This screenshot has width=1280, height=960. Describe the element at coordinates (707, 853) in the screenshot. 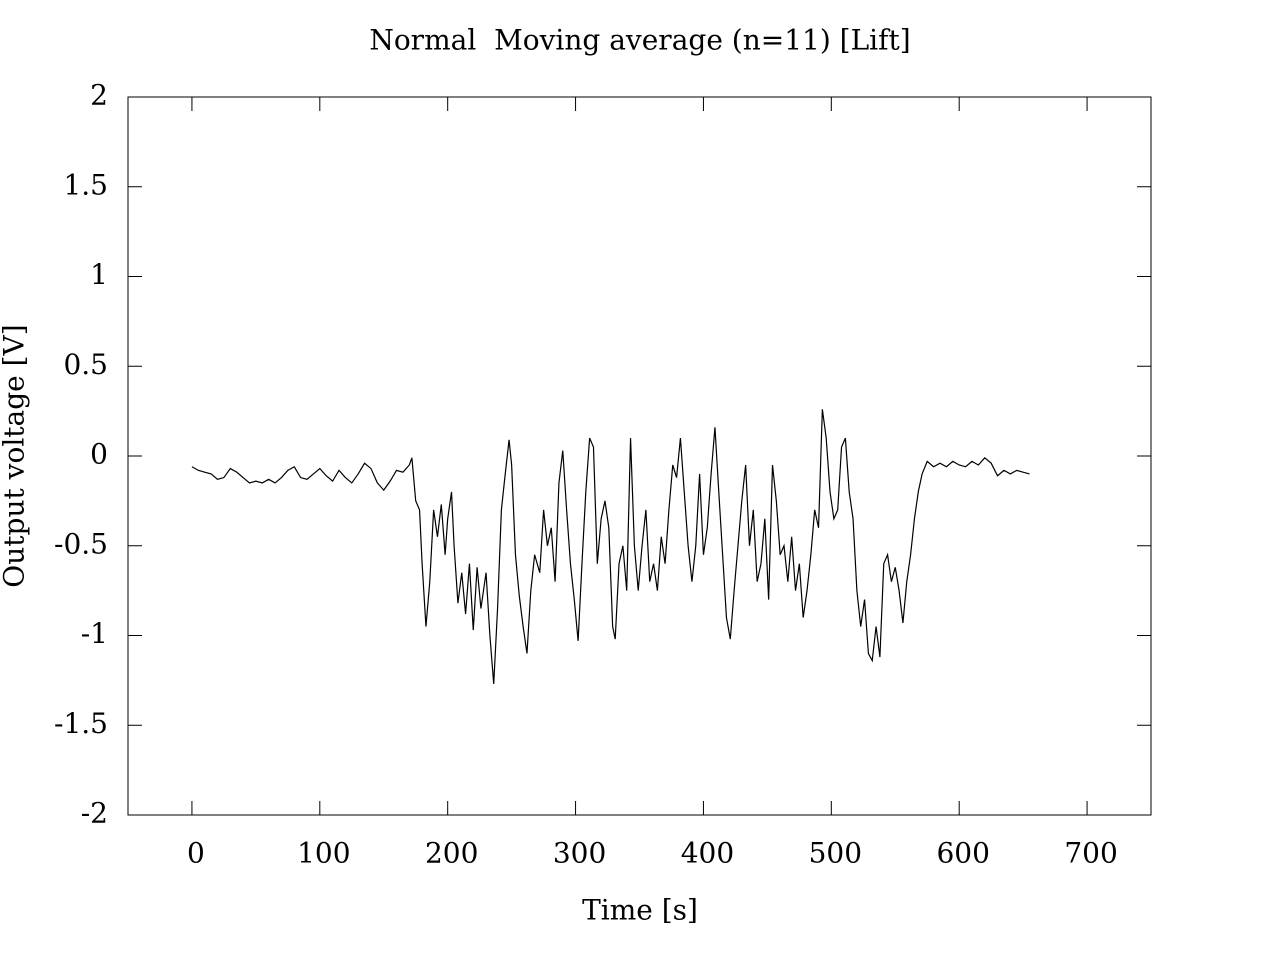

I see `x-tick-label: 400` at that location.